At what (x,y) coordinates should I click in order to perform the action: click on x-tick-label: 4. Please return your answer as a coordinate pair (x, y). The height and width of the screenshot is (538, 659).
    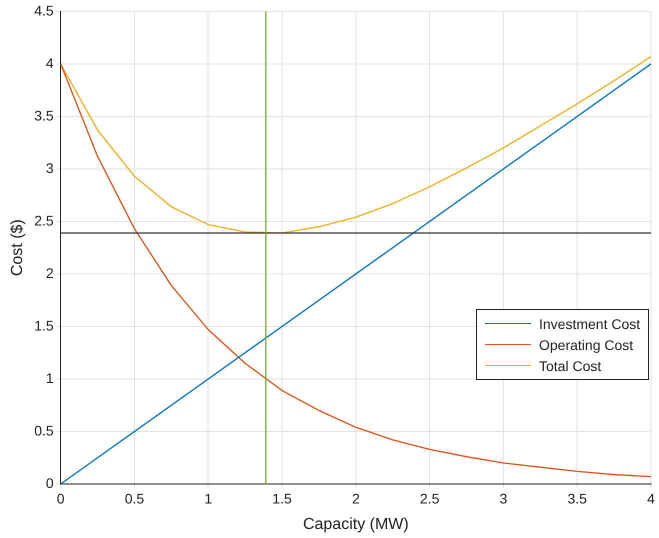
    Looking at the image, I should click on (651, 498).